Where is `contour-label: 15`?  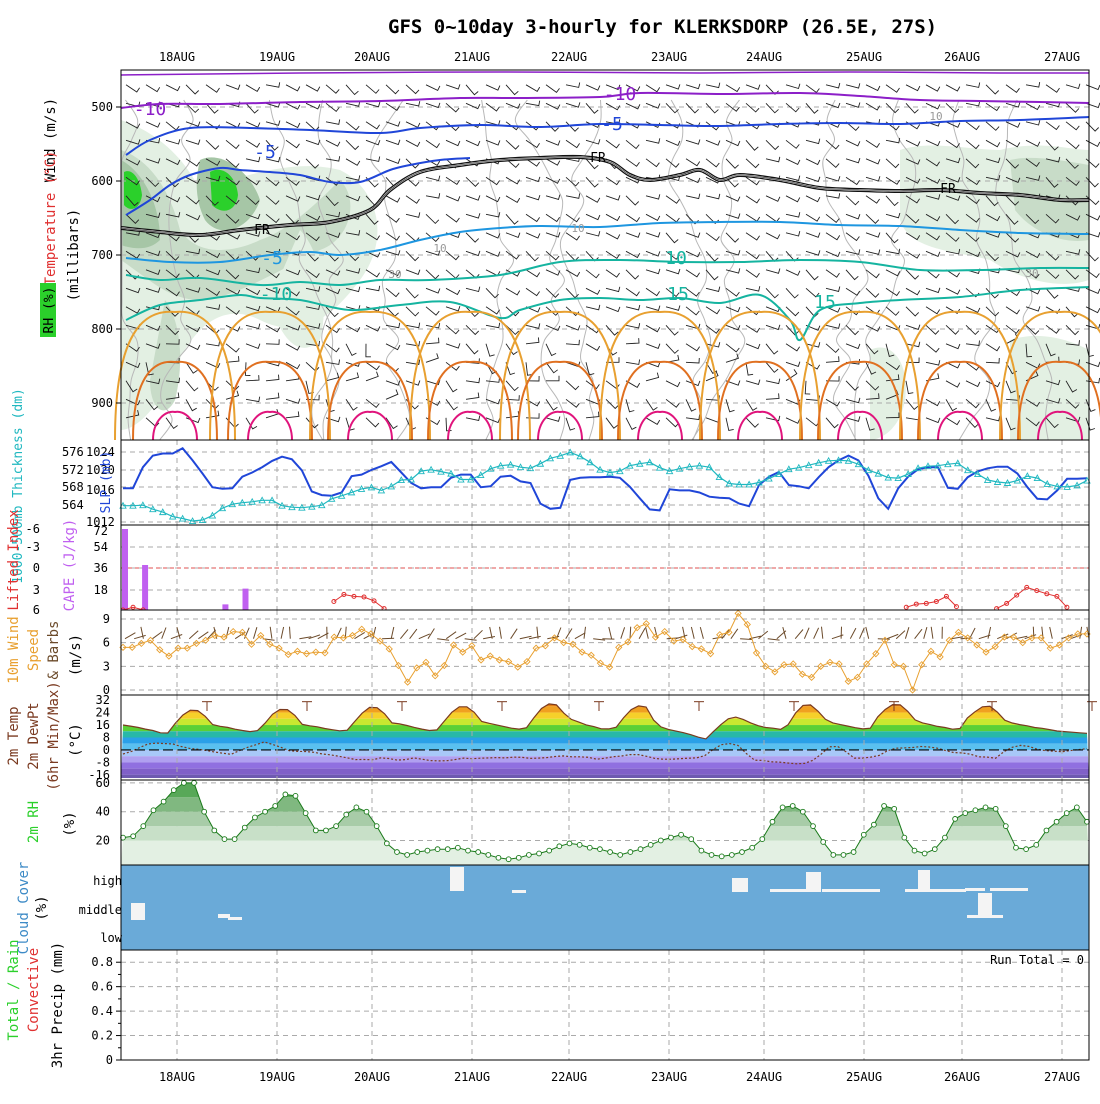
contour-label: 15 is located at coordinates (678, 294).